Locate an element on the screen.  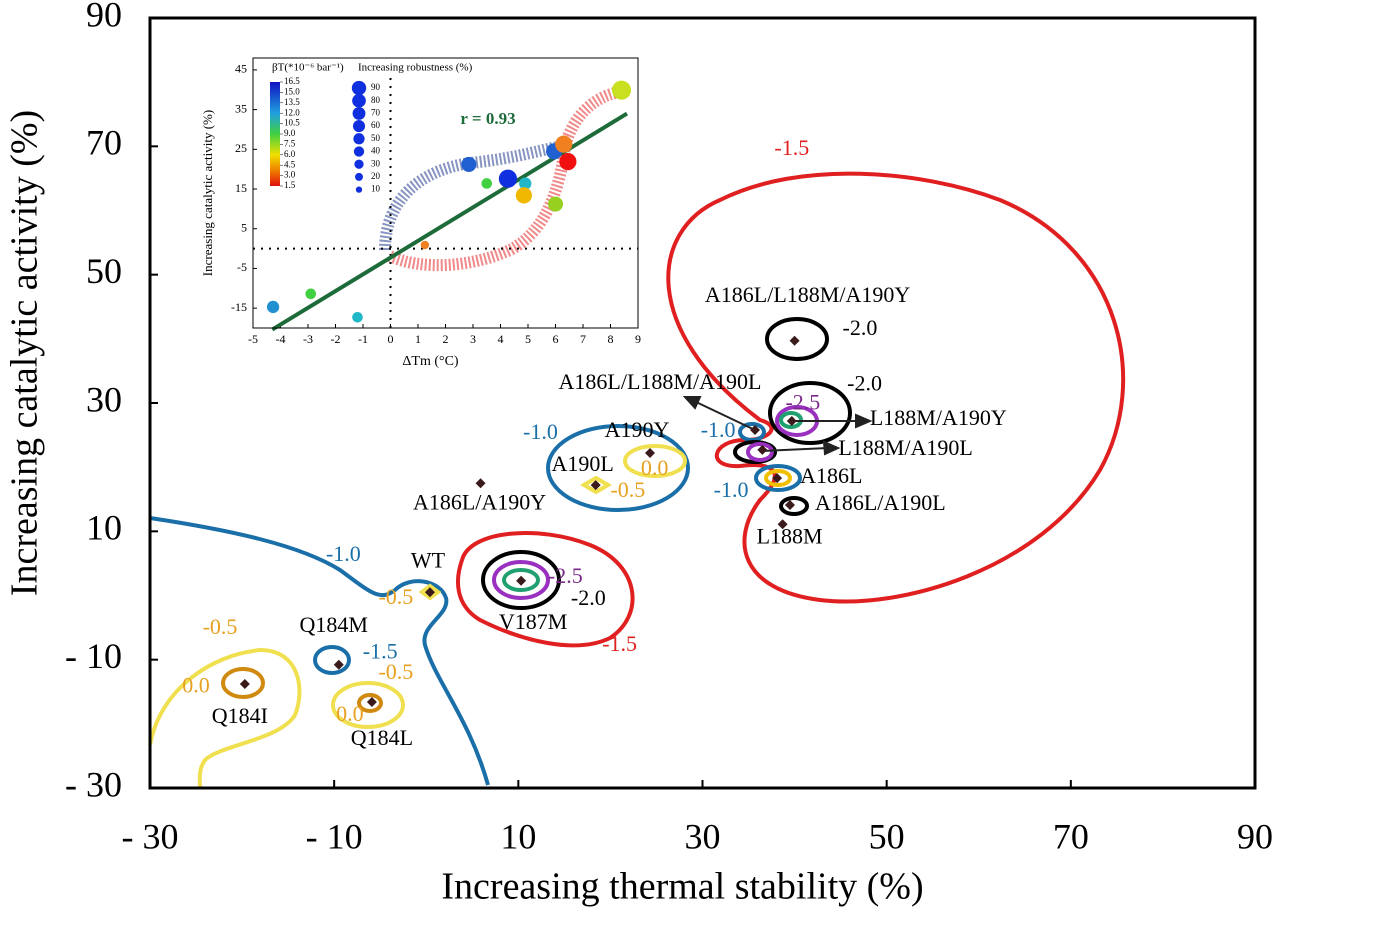
colorbar-tick-label: 10.5 is located at coordinates (292, 123).